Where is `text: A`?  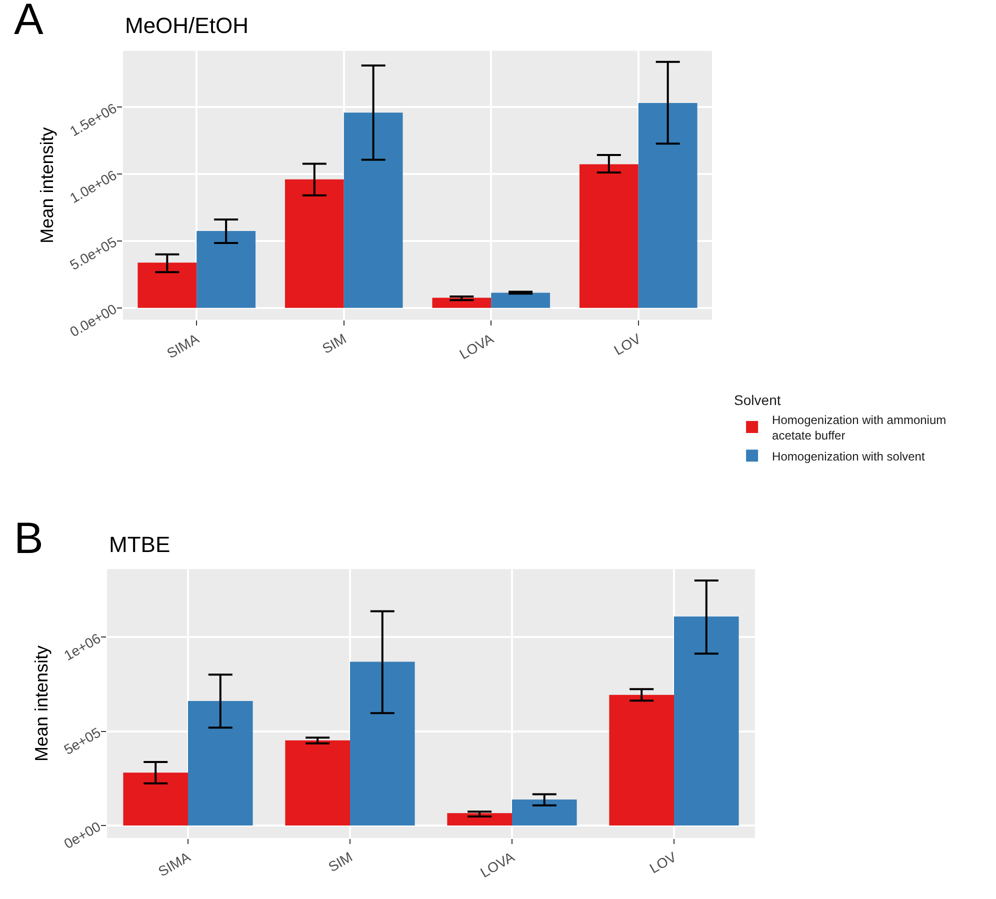
text: A is located at coordinates (29, 22).